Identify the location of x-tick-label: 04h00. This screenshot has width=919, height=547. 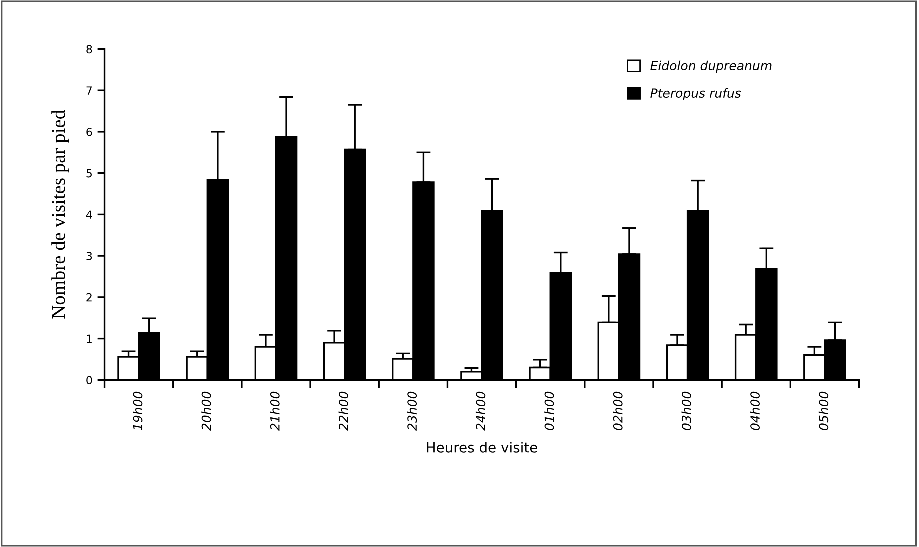
(755, 411).